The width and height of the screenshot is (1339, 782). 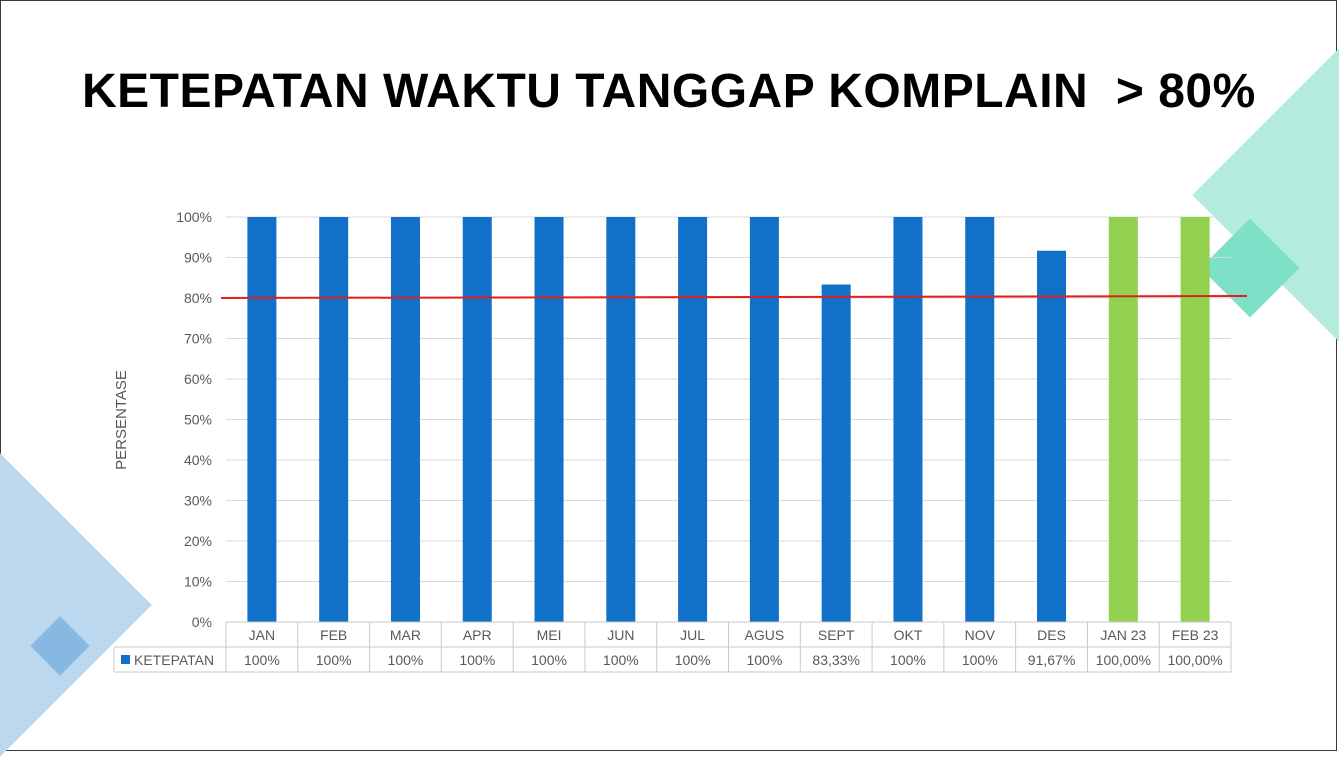 What do you see at coordinates (262, 419) in the screenshot?
I see `bar-jan` at bounding box center [262, 419].